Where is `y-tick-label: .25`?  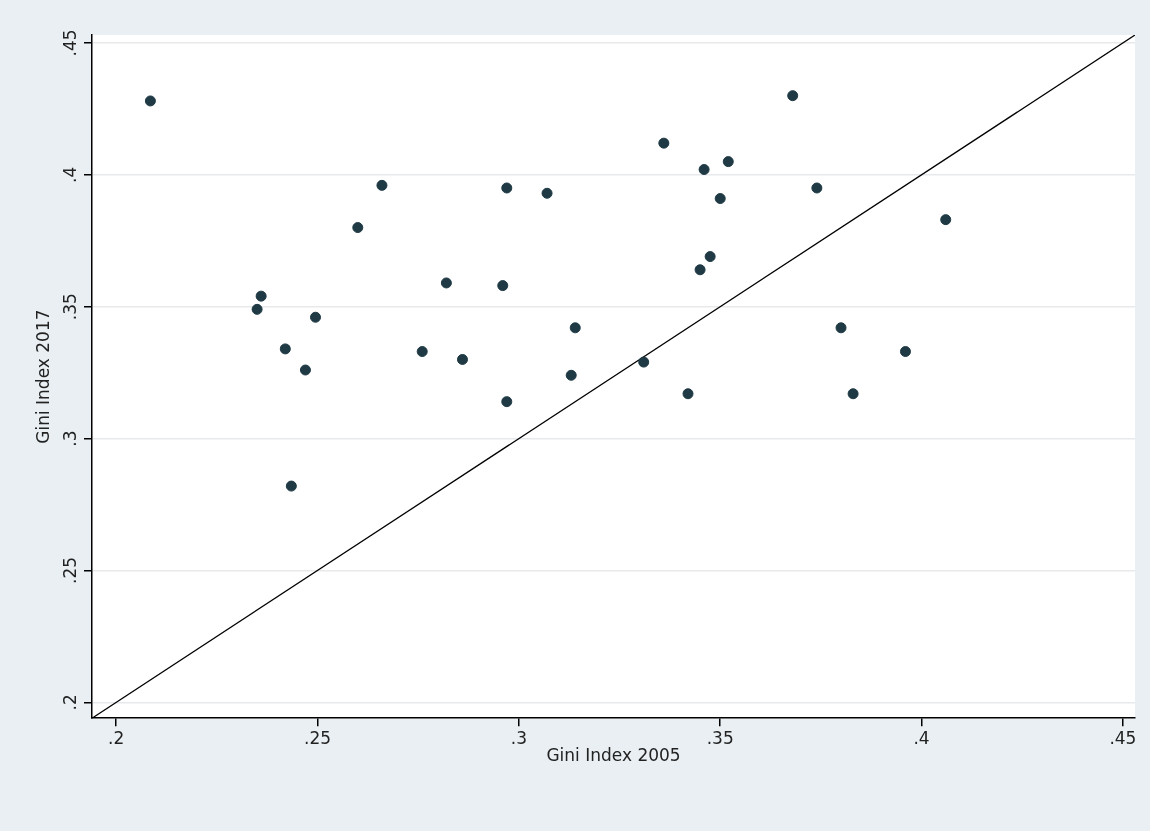
y-tick-label: .25 is located at coordinates (69, 570).